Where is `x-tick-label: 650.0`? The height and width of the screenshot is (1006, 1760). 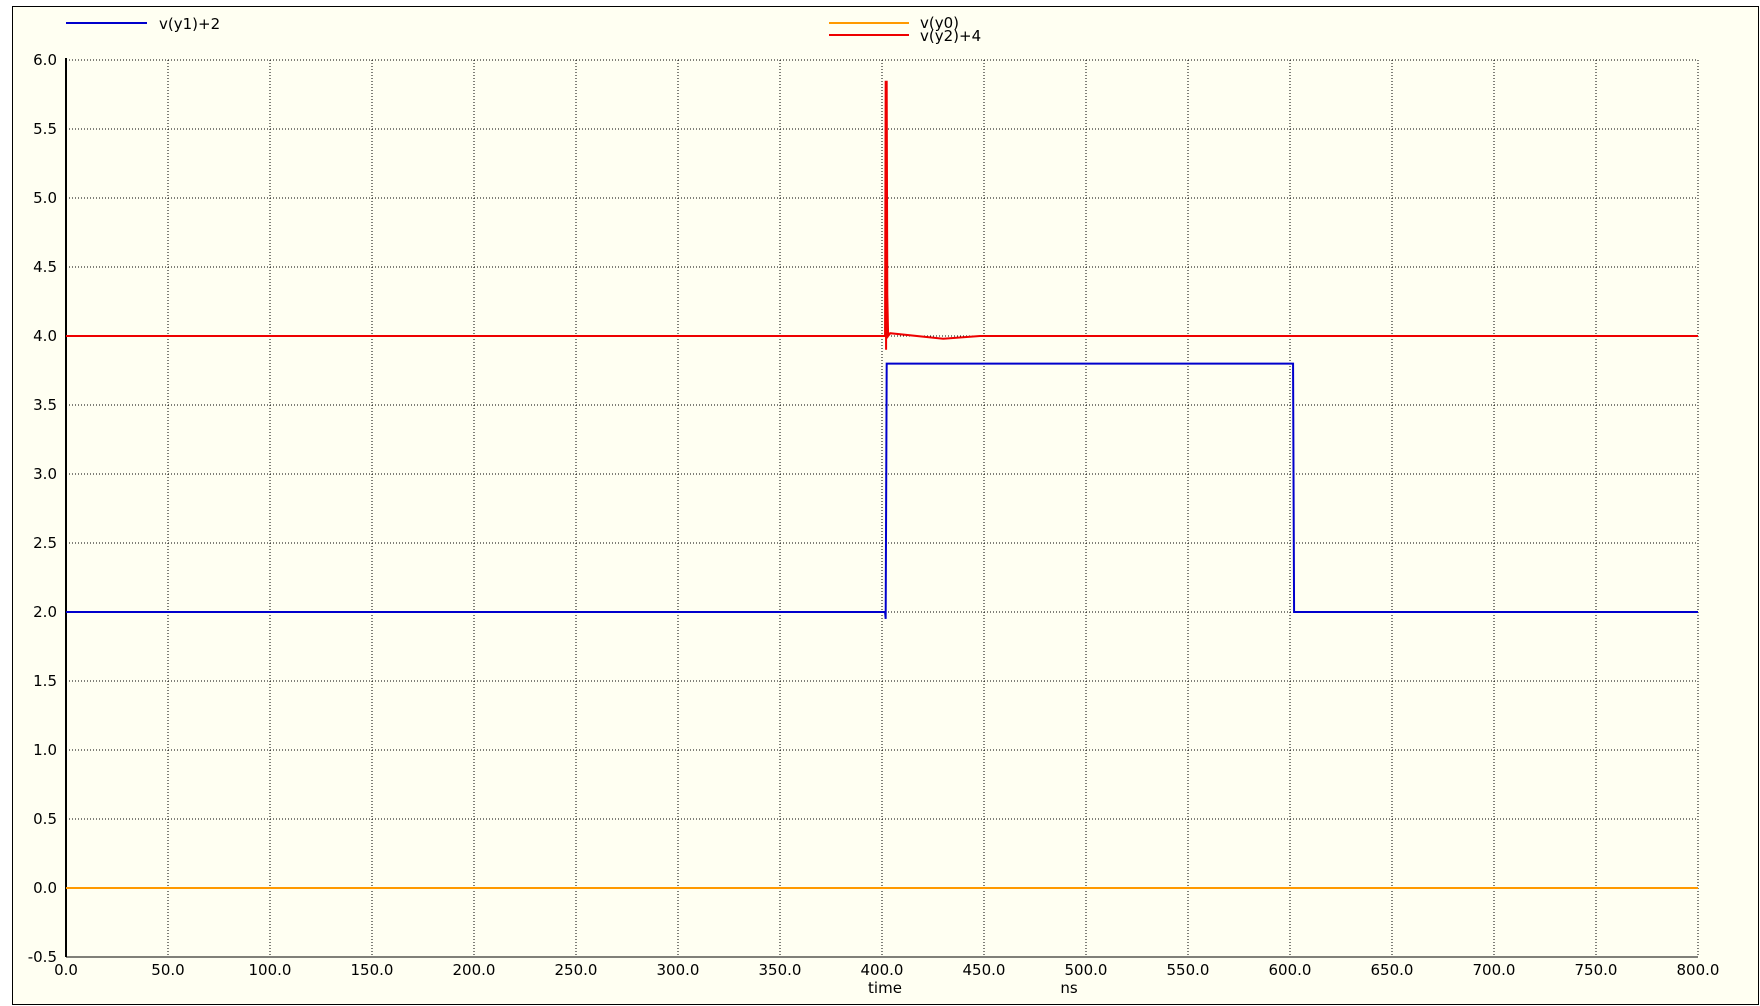
x-tick-label: 650.0 is located at coordinates (1392, 970).